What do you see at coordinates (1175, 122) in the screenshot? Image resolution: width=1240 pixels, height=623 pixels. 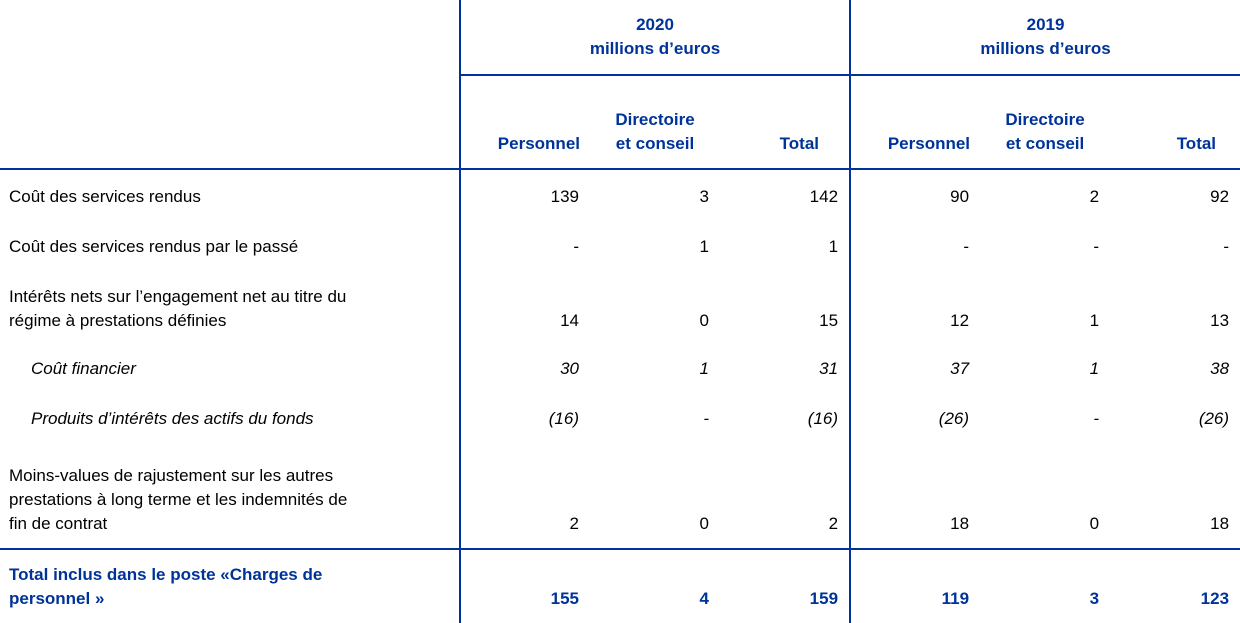 I see `col-2019-total: Total` at bounding box center [1175, 122].